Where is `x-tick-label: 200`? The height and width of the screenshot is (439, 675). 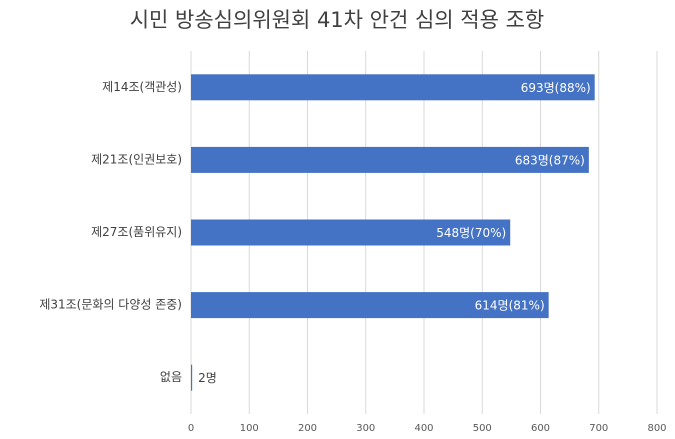 x-tick-label: 200 is located at coordinates (307, 428).